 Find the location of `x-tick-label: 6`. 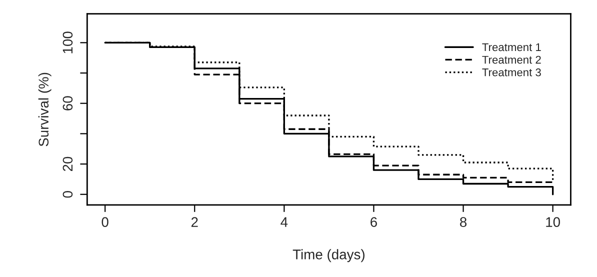

x-tick-label: 6 is located at coordinates (373, 222).